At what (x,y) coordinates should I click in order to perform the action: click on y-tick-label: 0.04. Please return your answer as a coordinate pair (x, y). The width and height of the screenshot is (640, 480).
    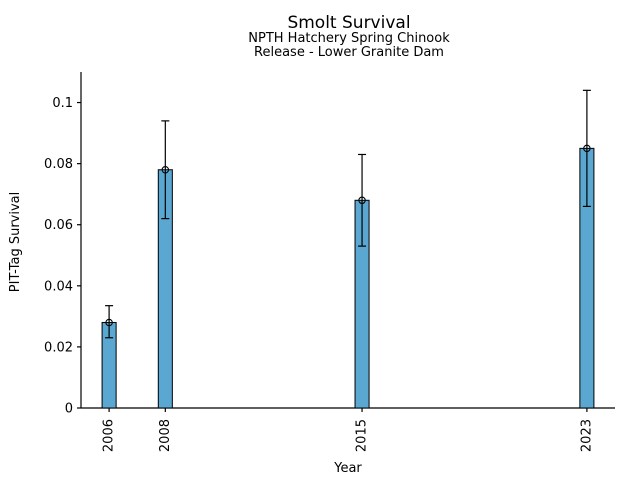
    Looking at the image, I should click on (58, 286).